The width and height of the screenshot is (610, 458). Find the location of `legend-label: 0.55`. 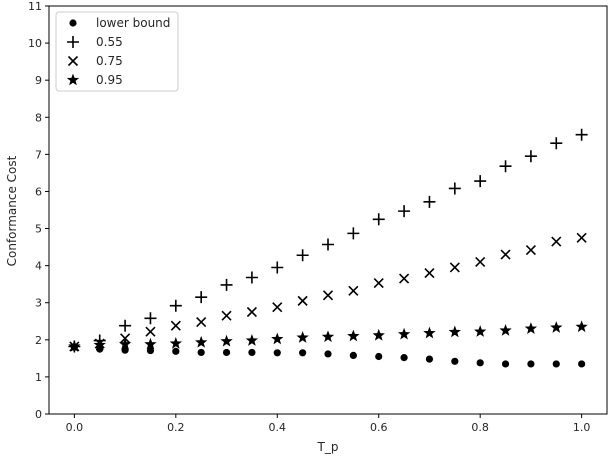

legend-label: 0.55 is located at coordinates (109, 42).